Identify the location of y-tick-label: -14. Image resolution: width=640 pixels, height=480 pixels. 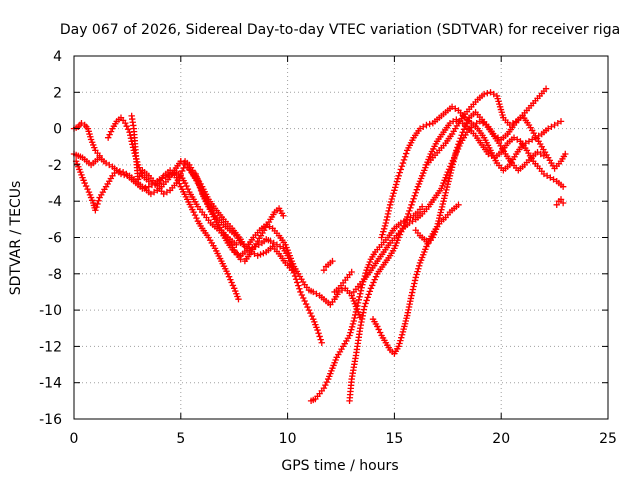
(50, 384).